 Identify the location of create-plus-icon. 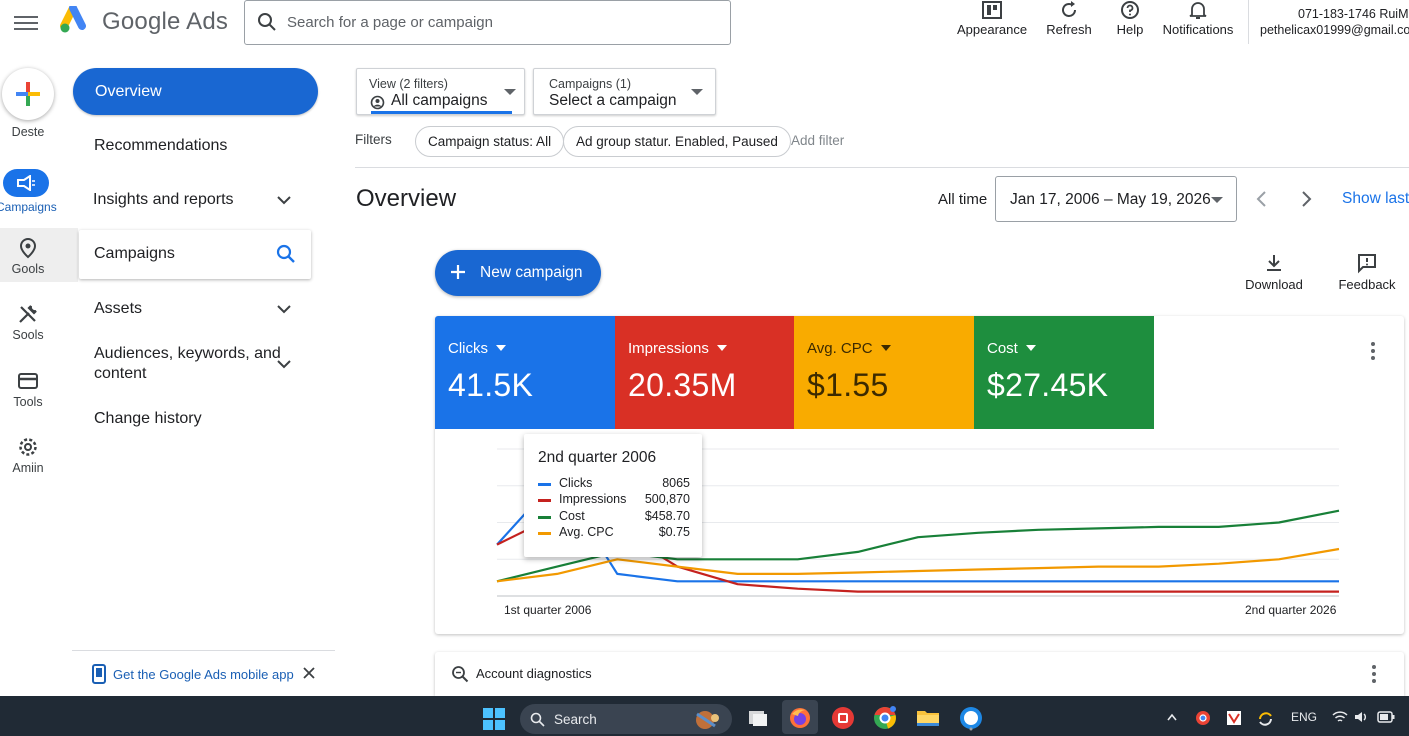
(28, 94).